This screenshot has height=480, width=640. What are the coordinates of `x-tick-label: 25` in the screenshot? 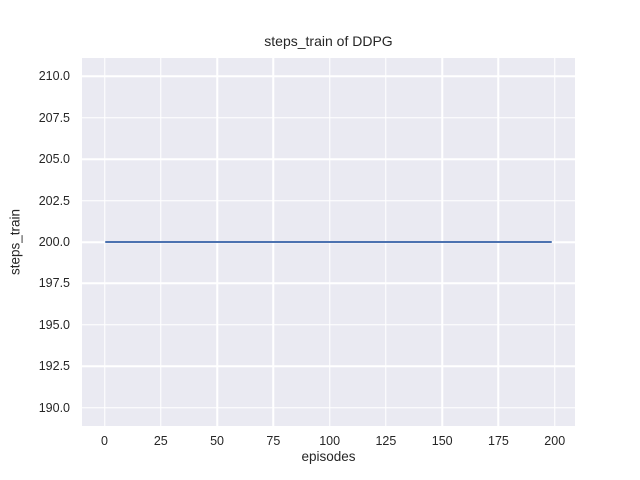 It's located at (160, 441).